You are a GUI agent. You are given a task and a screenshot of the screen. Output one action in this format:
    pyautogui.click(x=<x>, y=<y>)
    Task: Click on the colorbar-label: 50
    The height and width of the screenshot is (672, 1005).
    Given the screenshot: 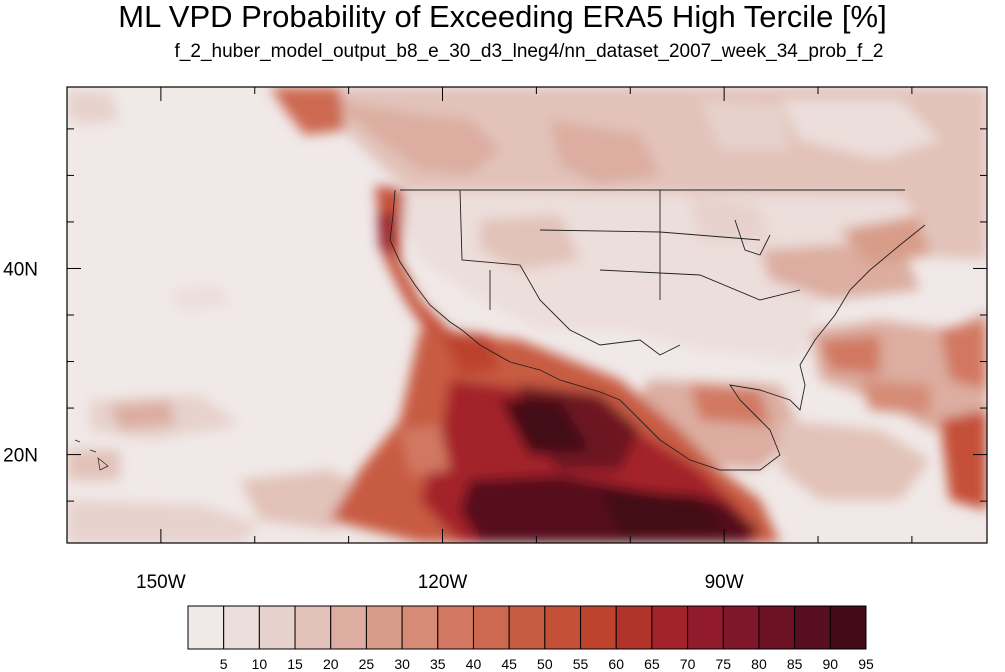 What is the action you would take?
    pyautogui.click(x=545, y=664)
    